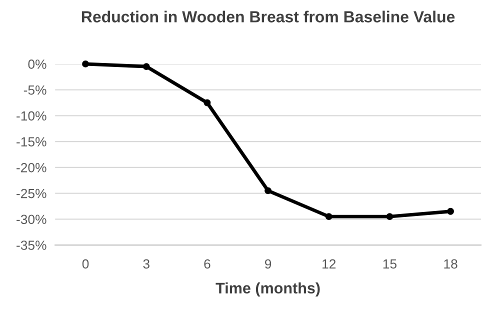 This screenshot has height=328, width=501. I want to click on x-tick-label: 15, so click(389, 264).